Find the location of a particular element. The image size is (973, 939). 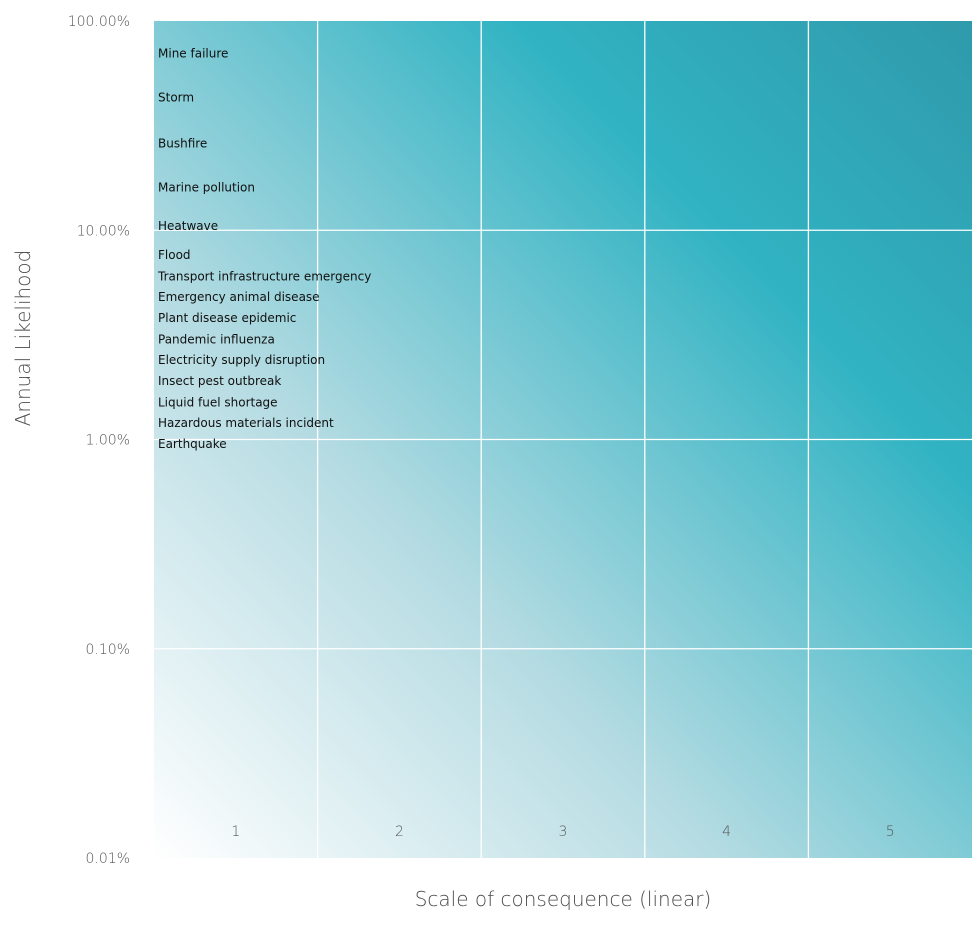

risk-label: Insect pest outbreak is located at coordinates (219, 381).